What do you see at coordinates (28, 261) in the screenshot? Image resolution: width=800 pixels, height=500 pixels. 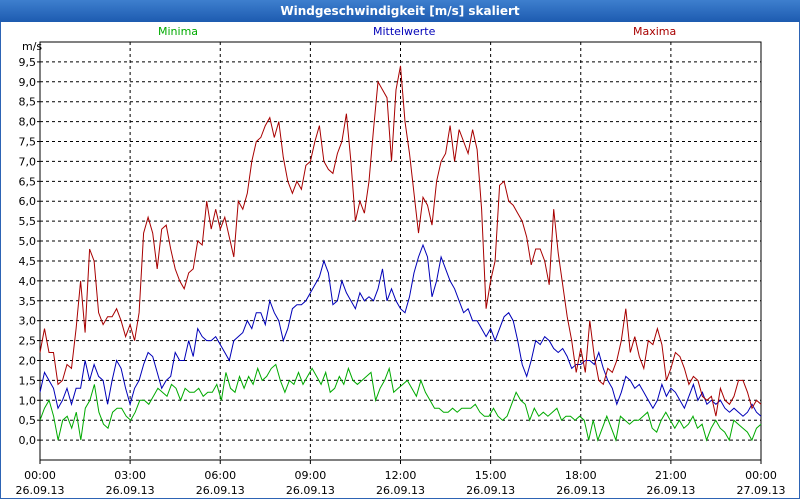 I see `y-tick-label: 4,5` at bounding box center [28, 261].